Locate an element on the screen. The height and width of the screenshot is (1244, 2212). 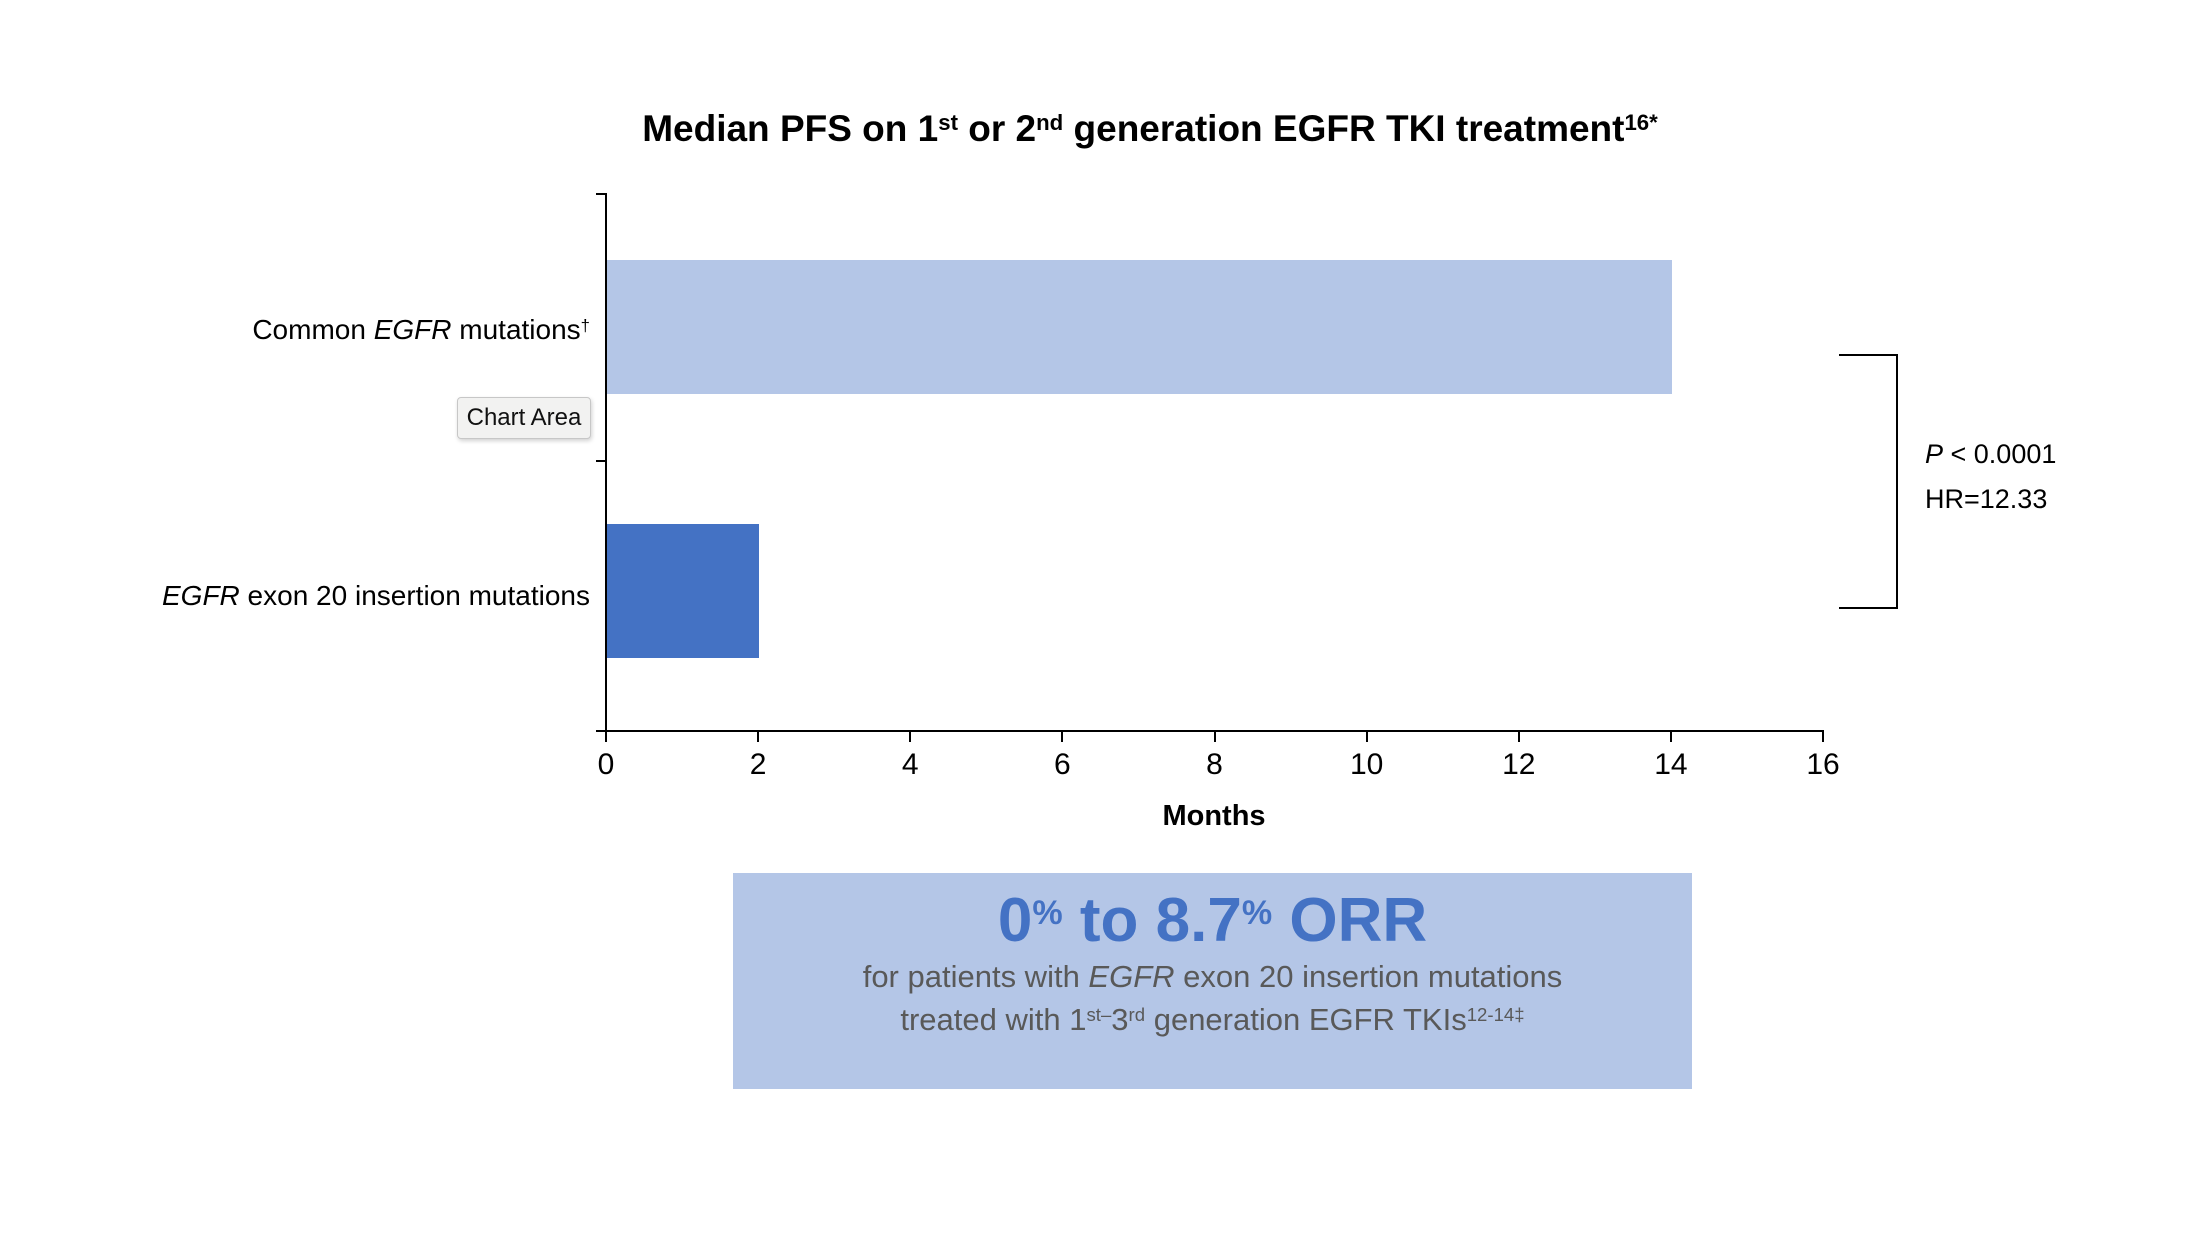
orr-label: ORR is located at coordinates (1350, 920).